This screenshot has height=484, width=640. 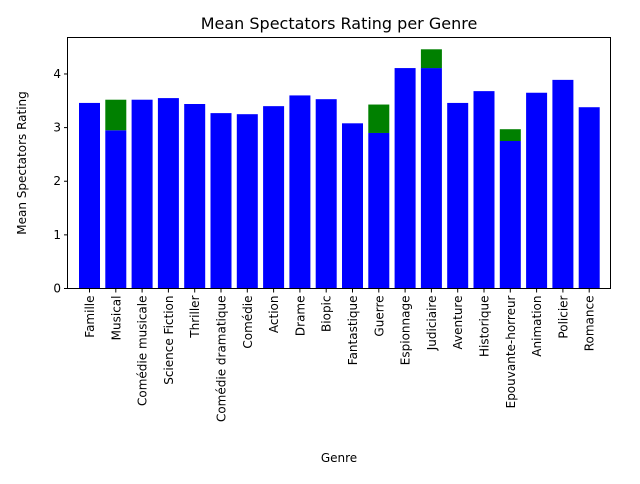 What do you see at coordinates (57, 235) in the screenshot?
I see `y-tick-label: 1` at bounding box center [57, 235].